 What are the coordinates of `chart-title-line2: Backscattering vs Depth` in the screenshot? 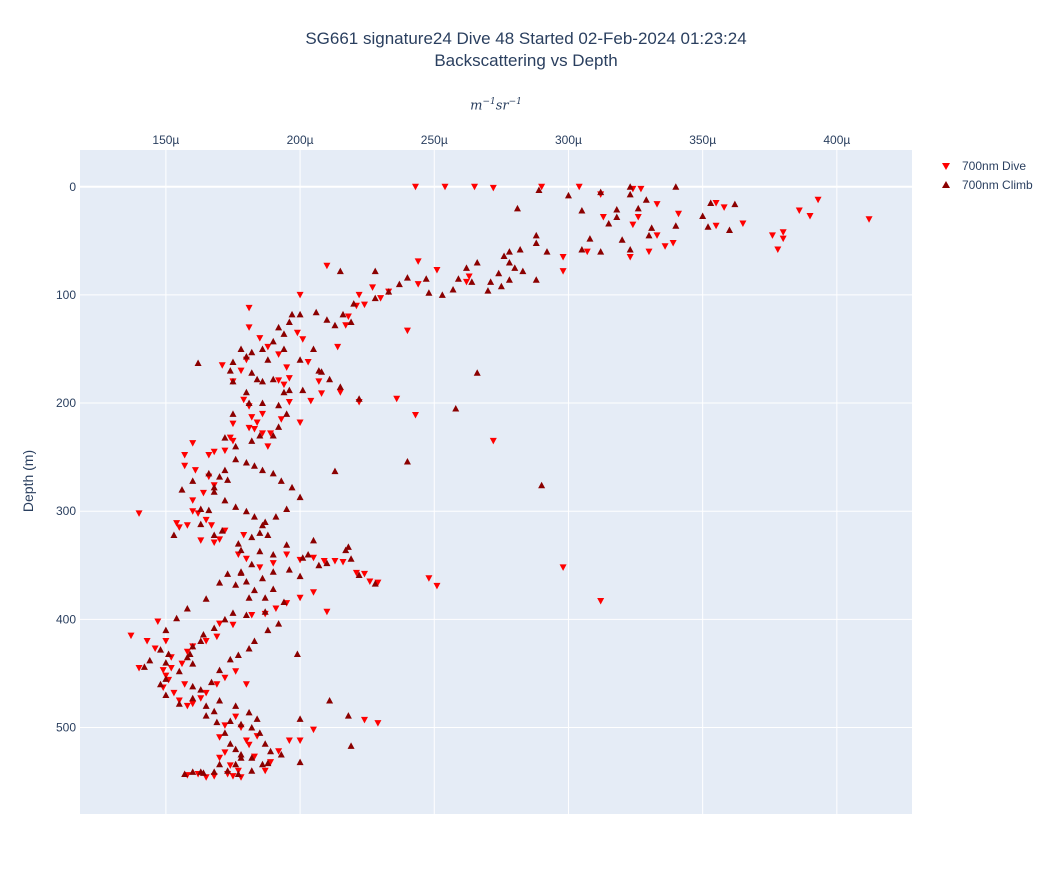 It's located at (526, 60).